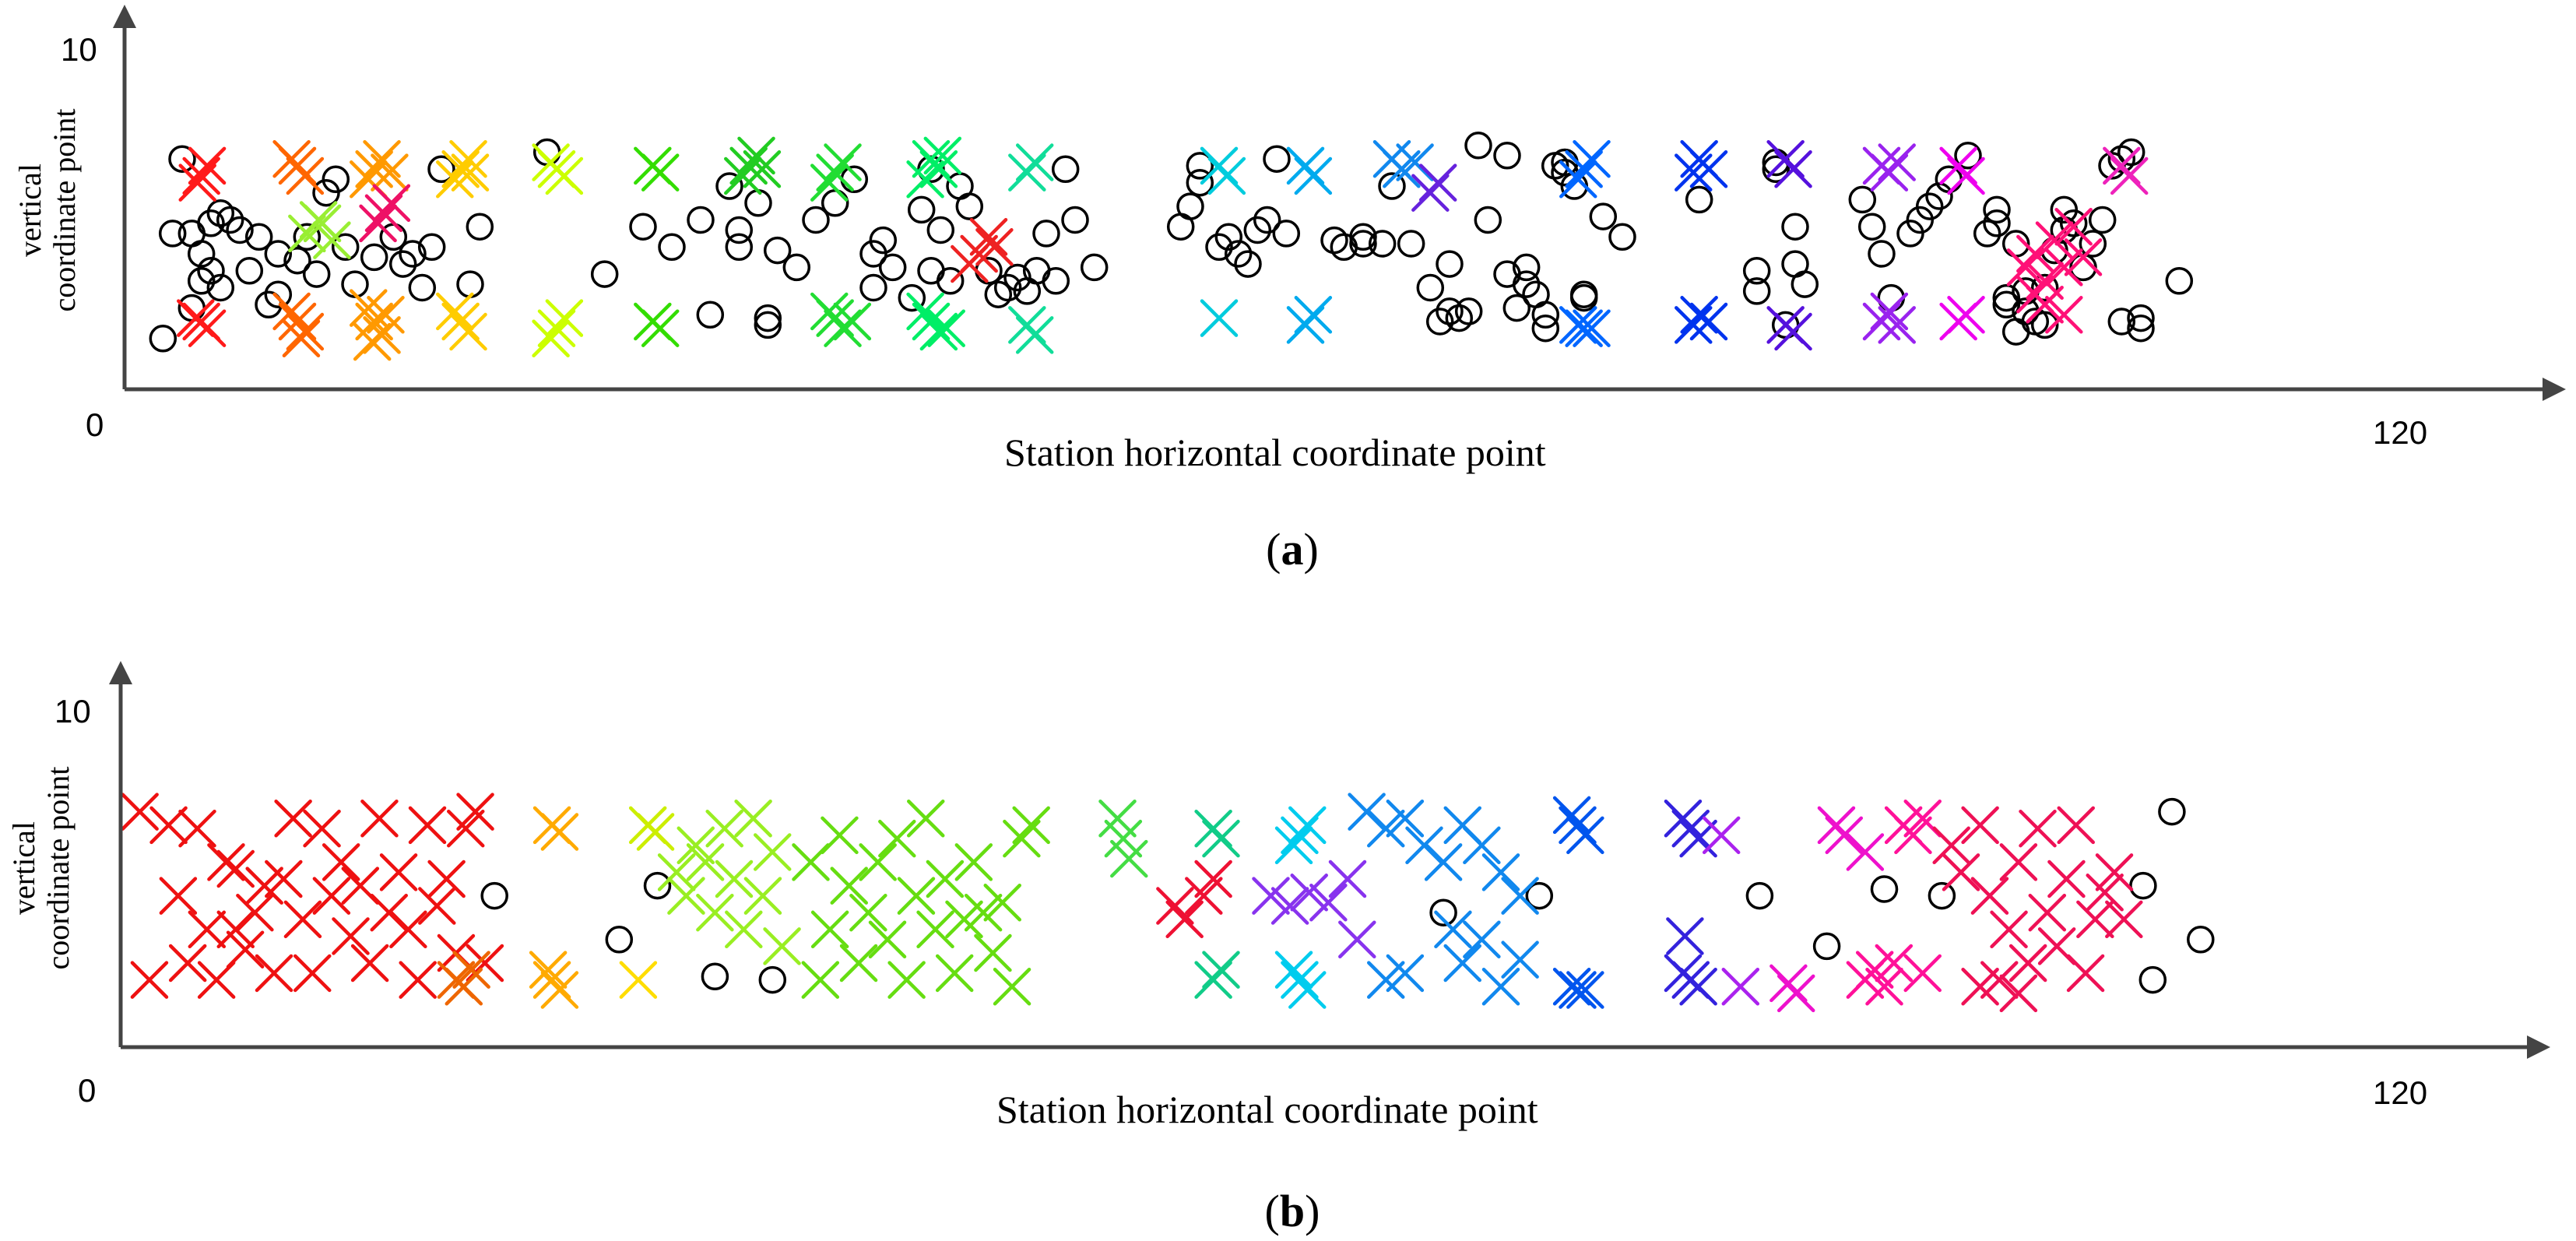 This screenshot has width=2576, height=1241. I want to click on x-axis-label-a: Station horizontal coordinate point, so click(1275, 453).